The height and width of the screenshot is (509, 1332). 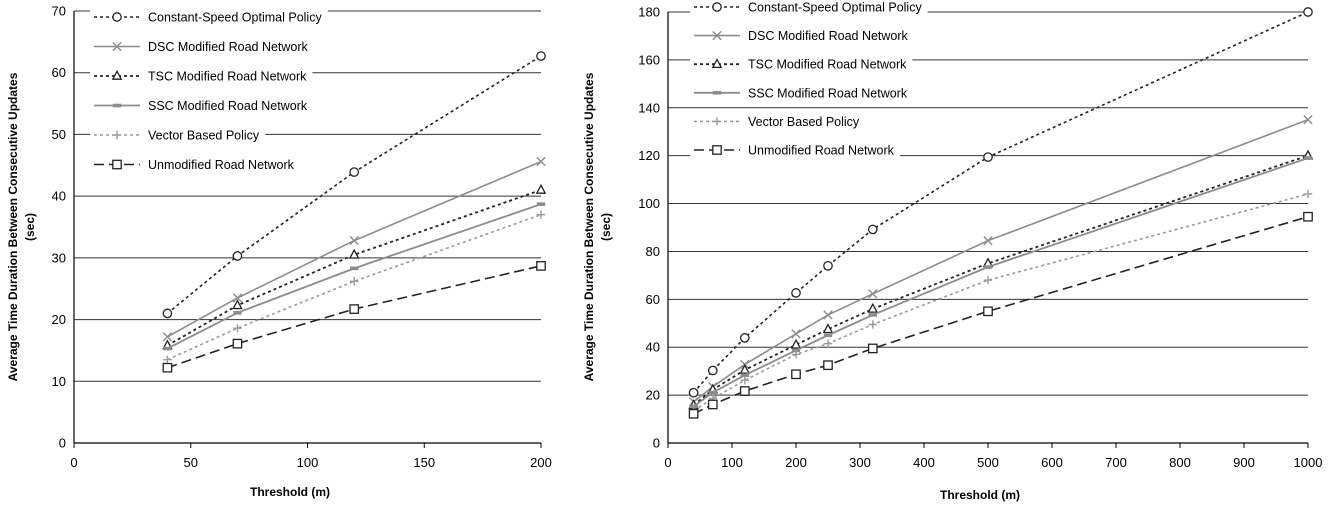 What do you see at coordinates (59, 257) in the screenshot?
I see `chart-left-y-tick-label: 30` at bounding box center [59, 257].